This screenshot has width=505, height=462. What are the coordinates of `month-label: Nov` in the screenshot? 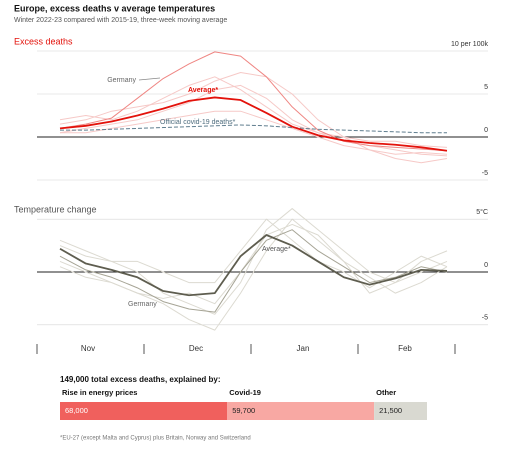 It's located at (88, 348).